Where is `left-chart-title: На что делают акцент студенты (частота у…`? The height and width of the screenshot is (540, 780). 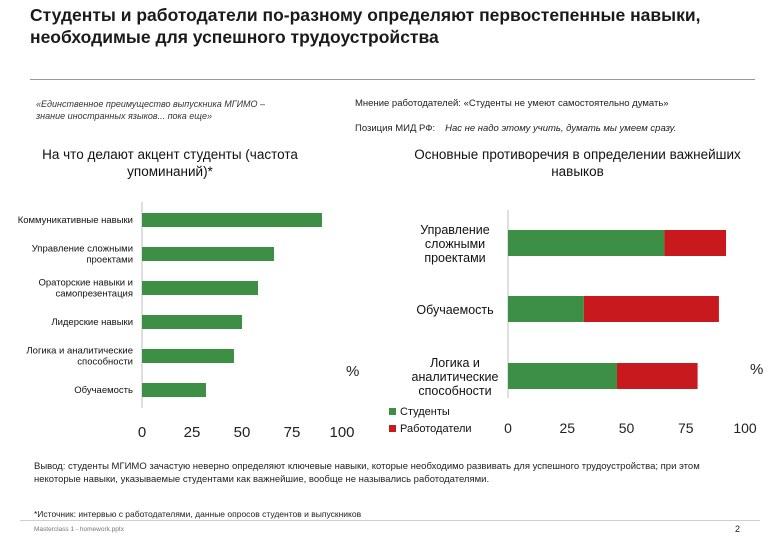
left-chart-title: На что делают акцент студенты (частота у… is located at coordinates (170, 163).